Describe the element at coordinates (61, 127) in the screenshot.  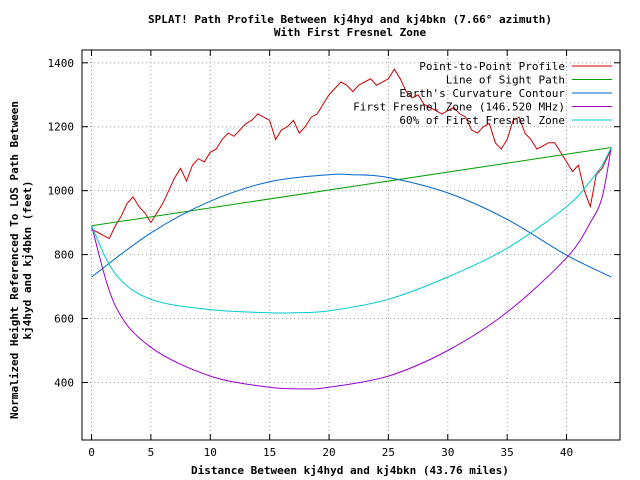
I see `y-tick-label: 1200` at that location.